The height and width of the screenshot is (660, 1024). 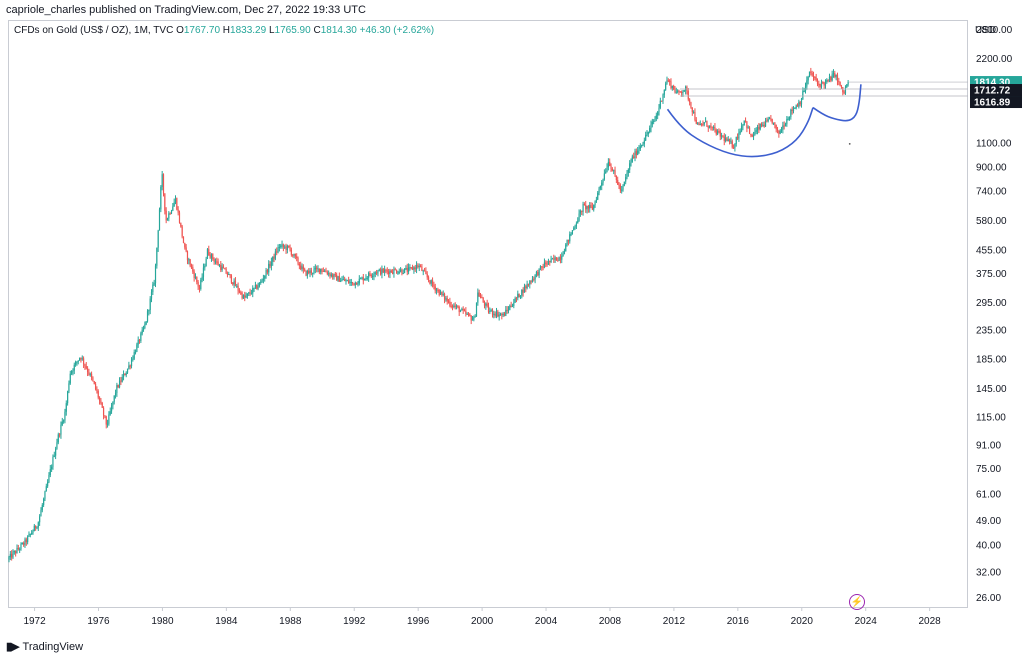 What do you see at coordinates (988, 494) in the screenshot?
I see `y-tick-label: 61.00` at bounding box center [988, 494].